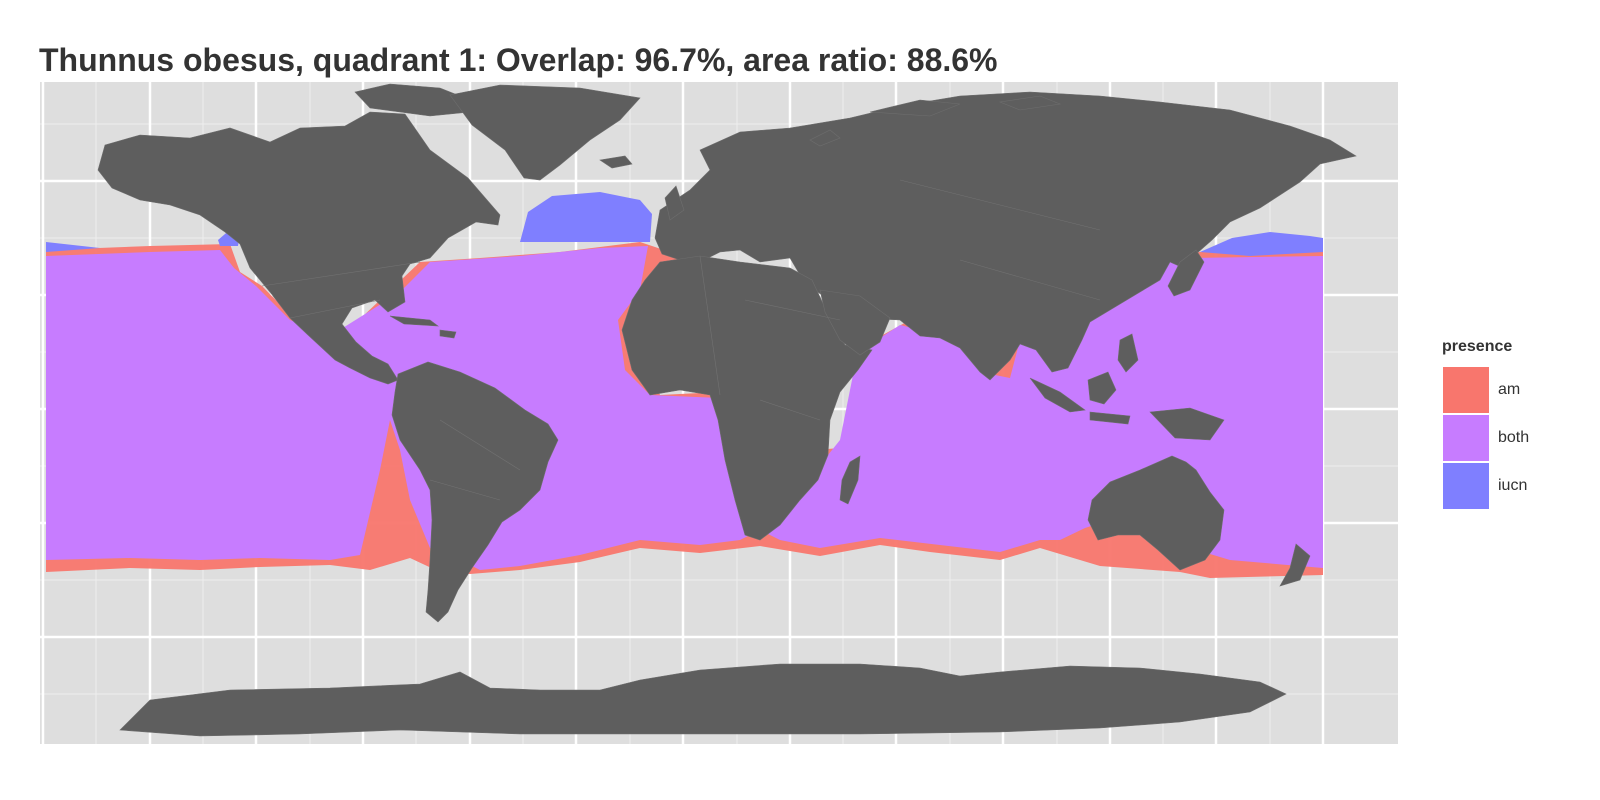  I want to click on africa-land, so click(747, 398).